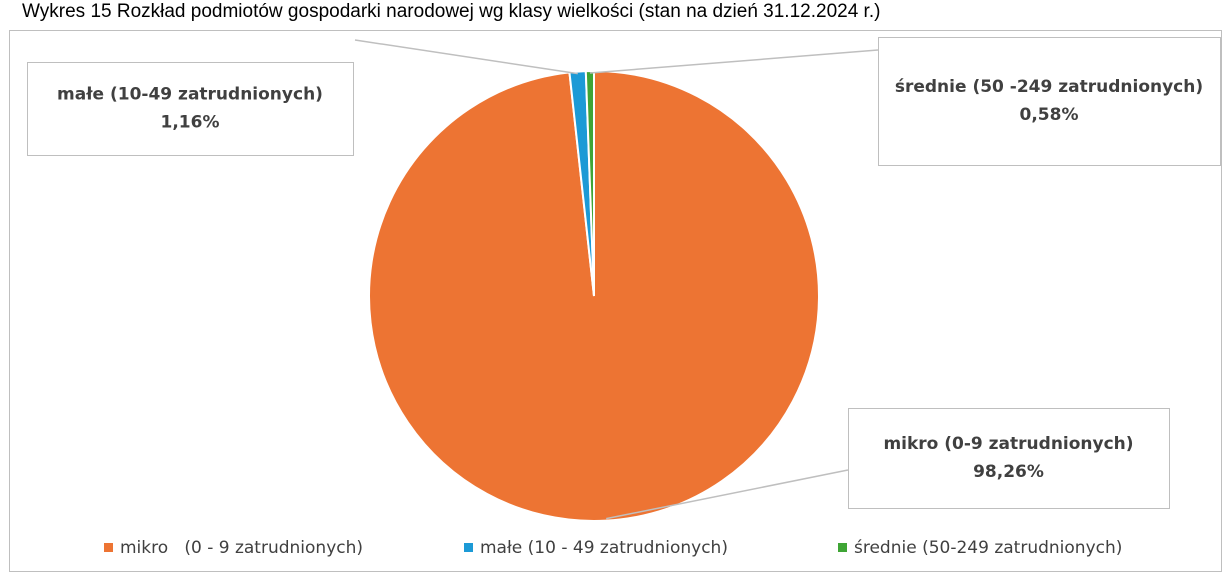 This screenshot has height=578, width=1226. I want to click on legend-label: małe (10 - 49 zatrudnionych), so click(604, 548).